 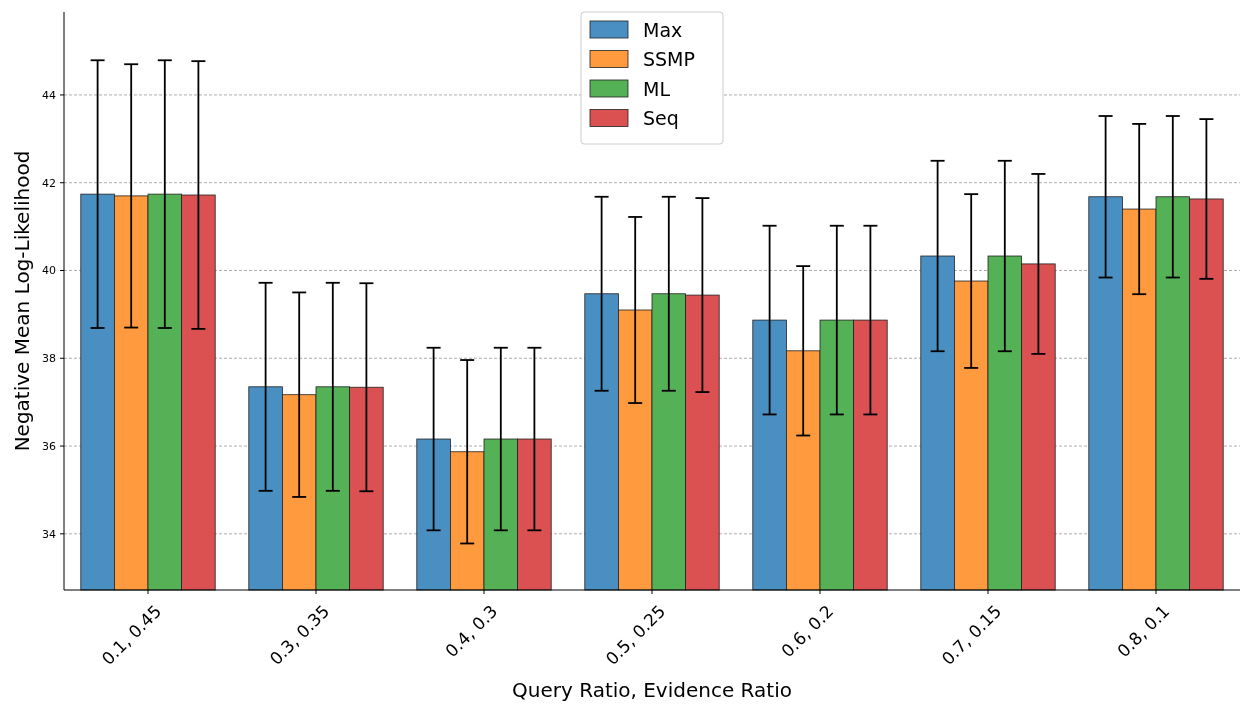 What do you see at coordinates (1143, 631) in the screenshot?
I see `x-tick-label: 0.8, 0.1` at bounding box center [1143, 631].